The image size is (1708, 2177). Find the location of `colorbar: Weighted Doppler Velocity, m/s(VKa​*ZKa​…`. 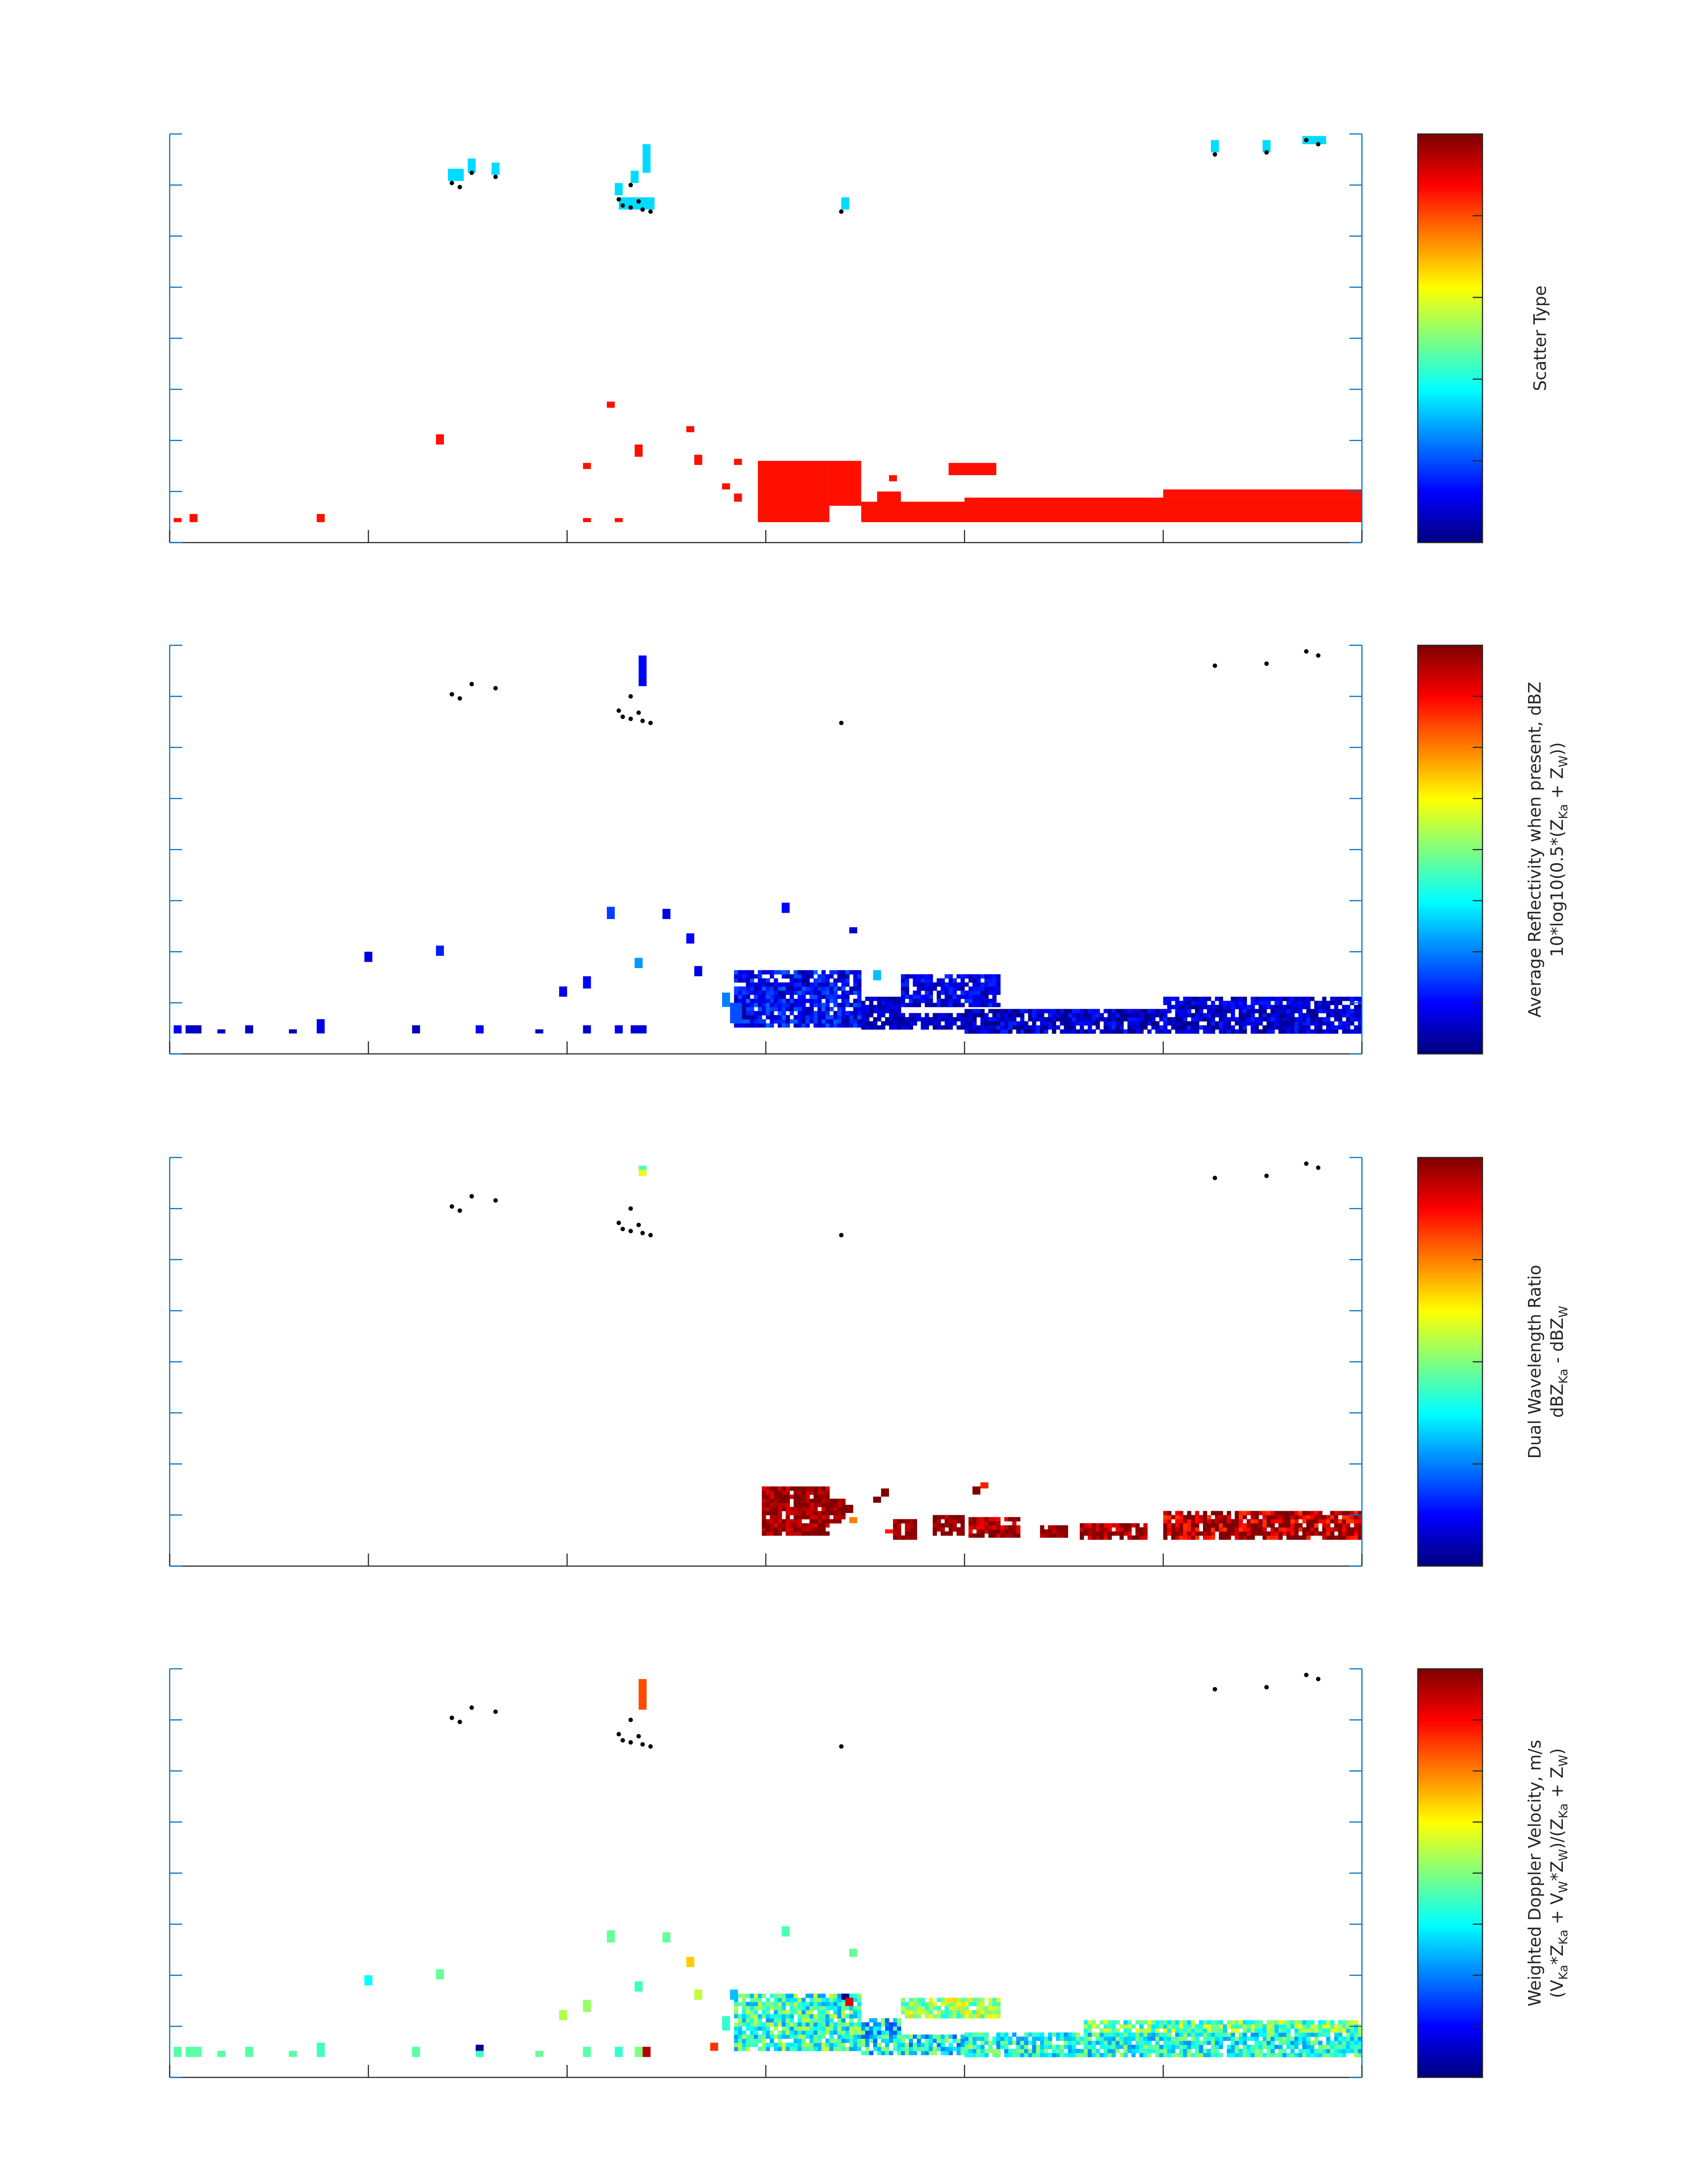

colorbar: Weighted Doppler Velocity, m/s(VKa​*ZKa​… is located at coordinates (1493, 1873).